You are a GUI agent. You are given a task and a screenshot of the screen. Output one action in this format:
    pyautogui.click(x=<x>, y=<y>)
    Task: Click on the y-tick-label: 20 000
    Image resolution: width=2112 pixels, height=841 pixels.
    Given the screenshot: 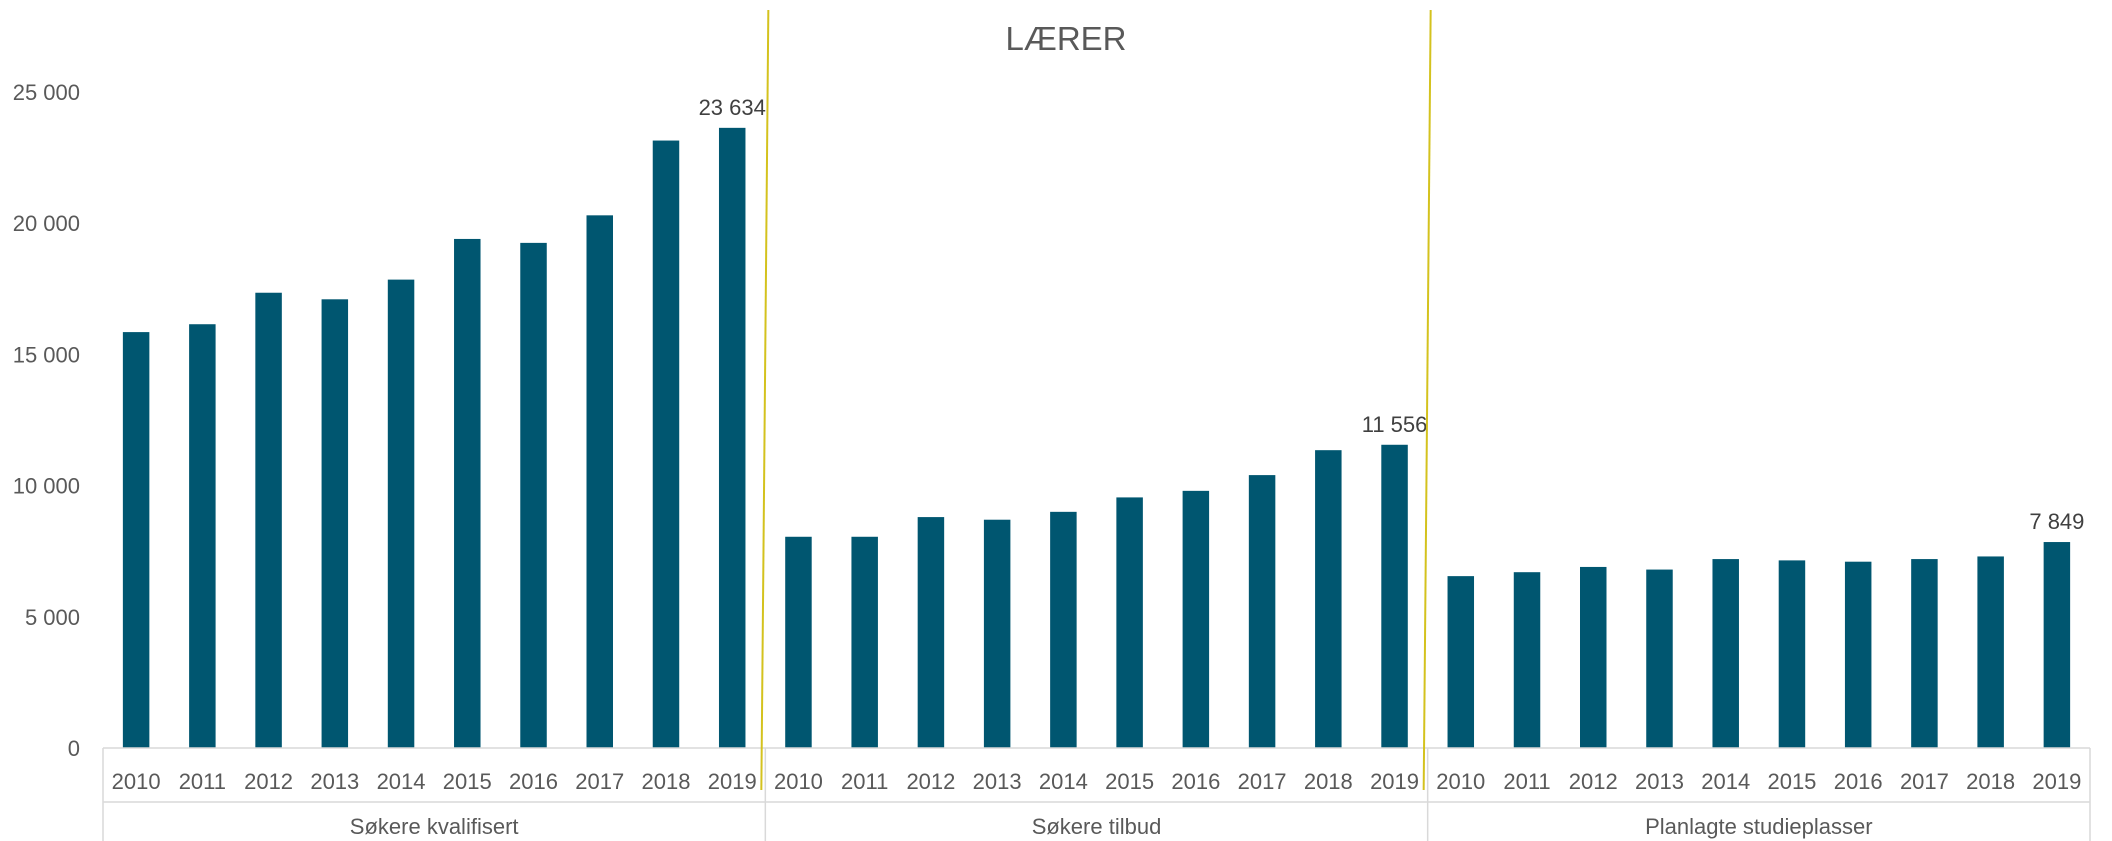 What is the action you would take?
    pyautogui.click(x=46, y=223)
    